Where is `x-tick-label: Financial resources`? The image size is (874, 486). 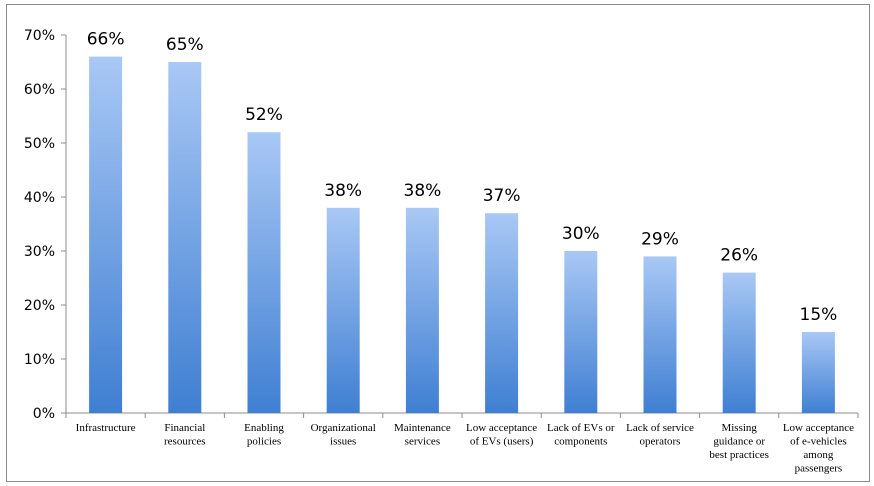
x-tick-label: Financial resources is located at coordinates (185, 435).